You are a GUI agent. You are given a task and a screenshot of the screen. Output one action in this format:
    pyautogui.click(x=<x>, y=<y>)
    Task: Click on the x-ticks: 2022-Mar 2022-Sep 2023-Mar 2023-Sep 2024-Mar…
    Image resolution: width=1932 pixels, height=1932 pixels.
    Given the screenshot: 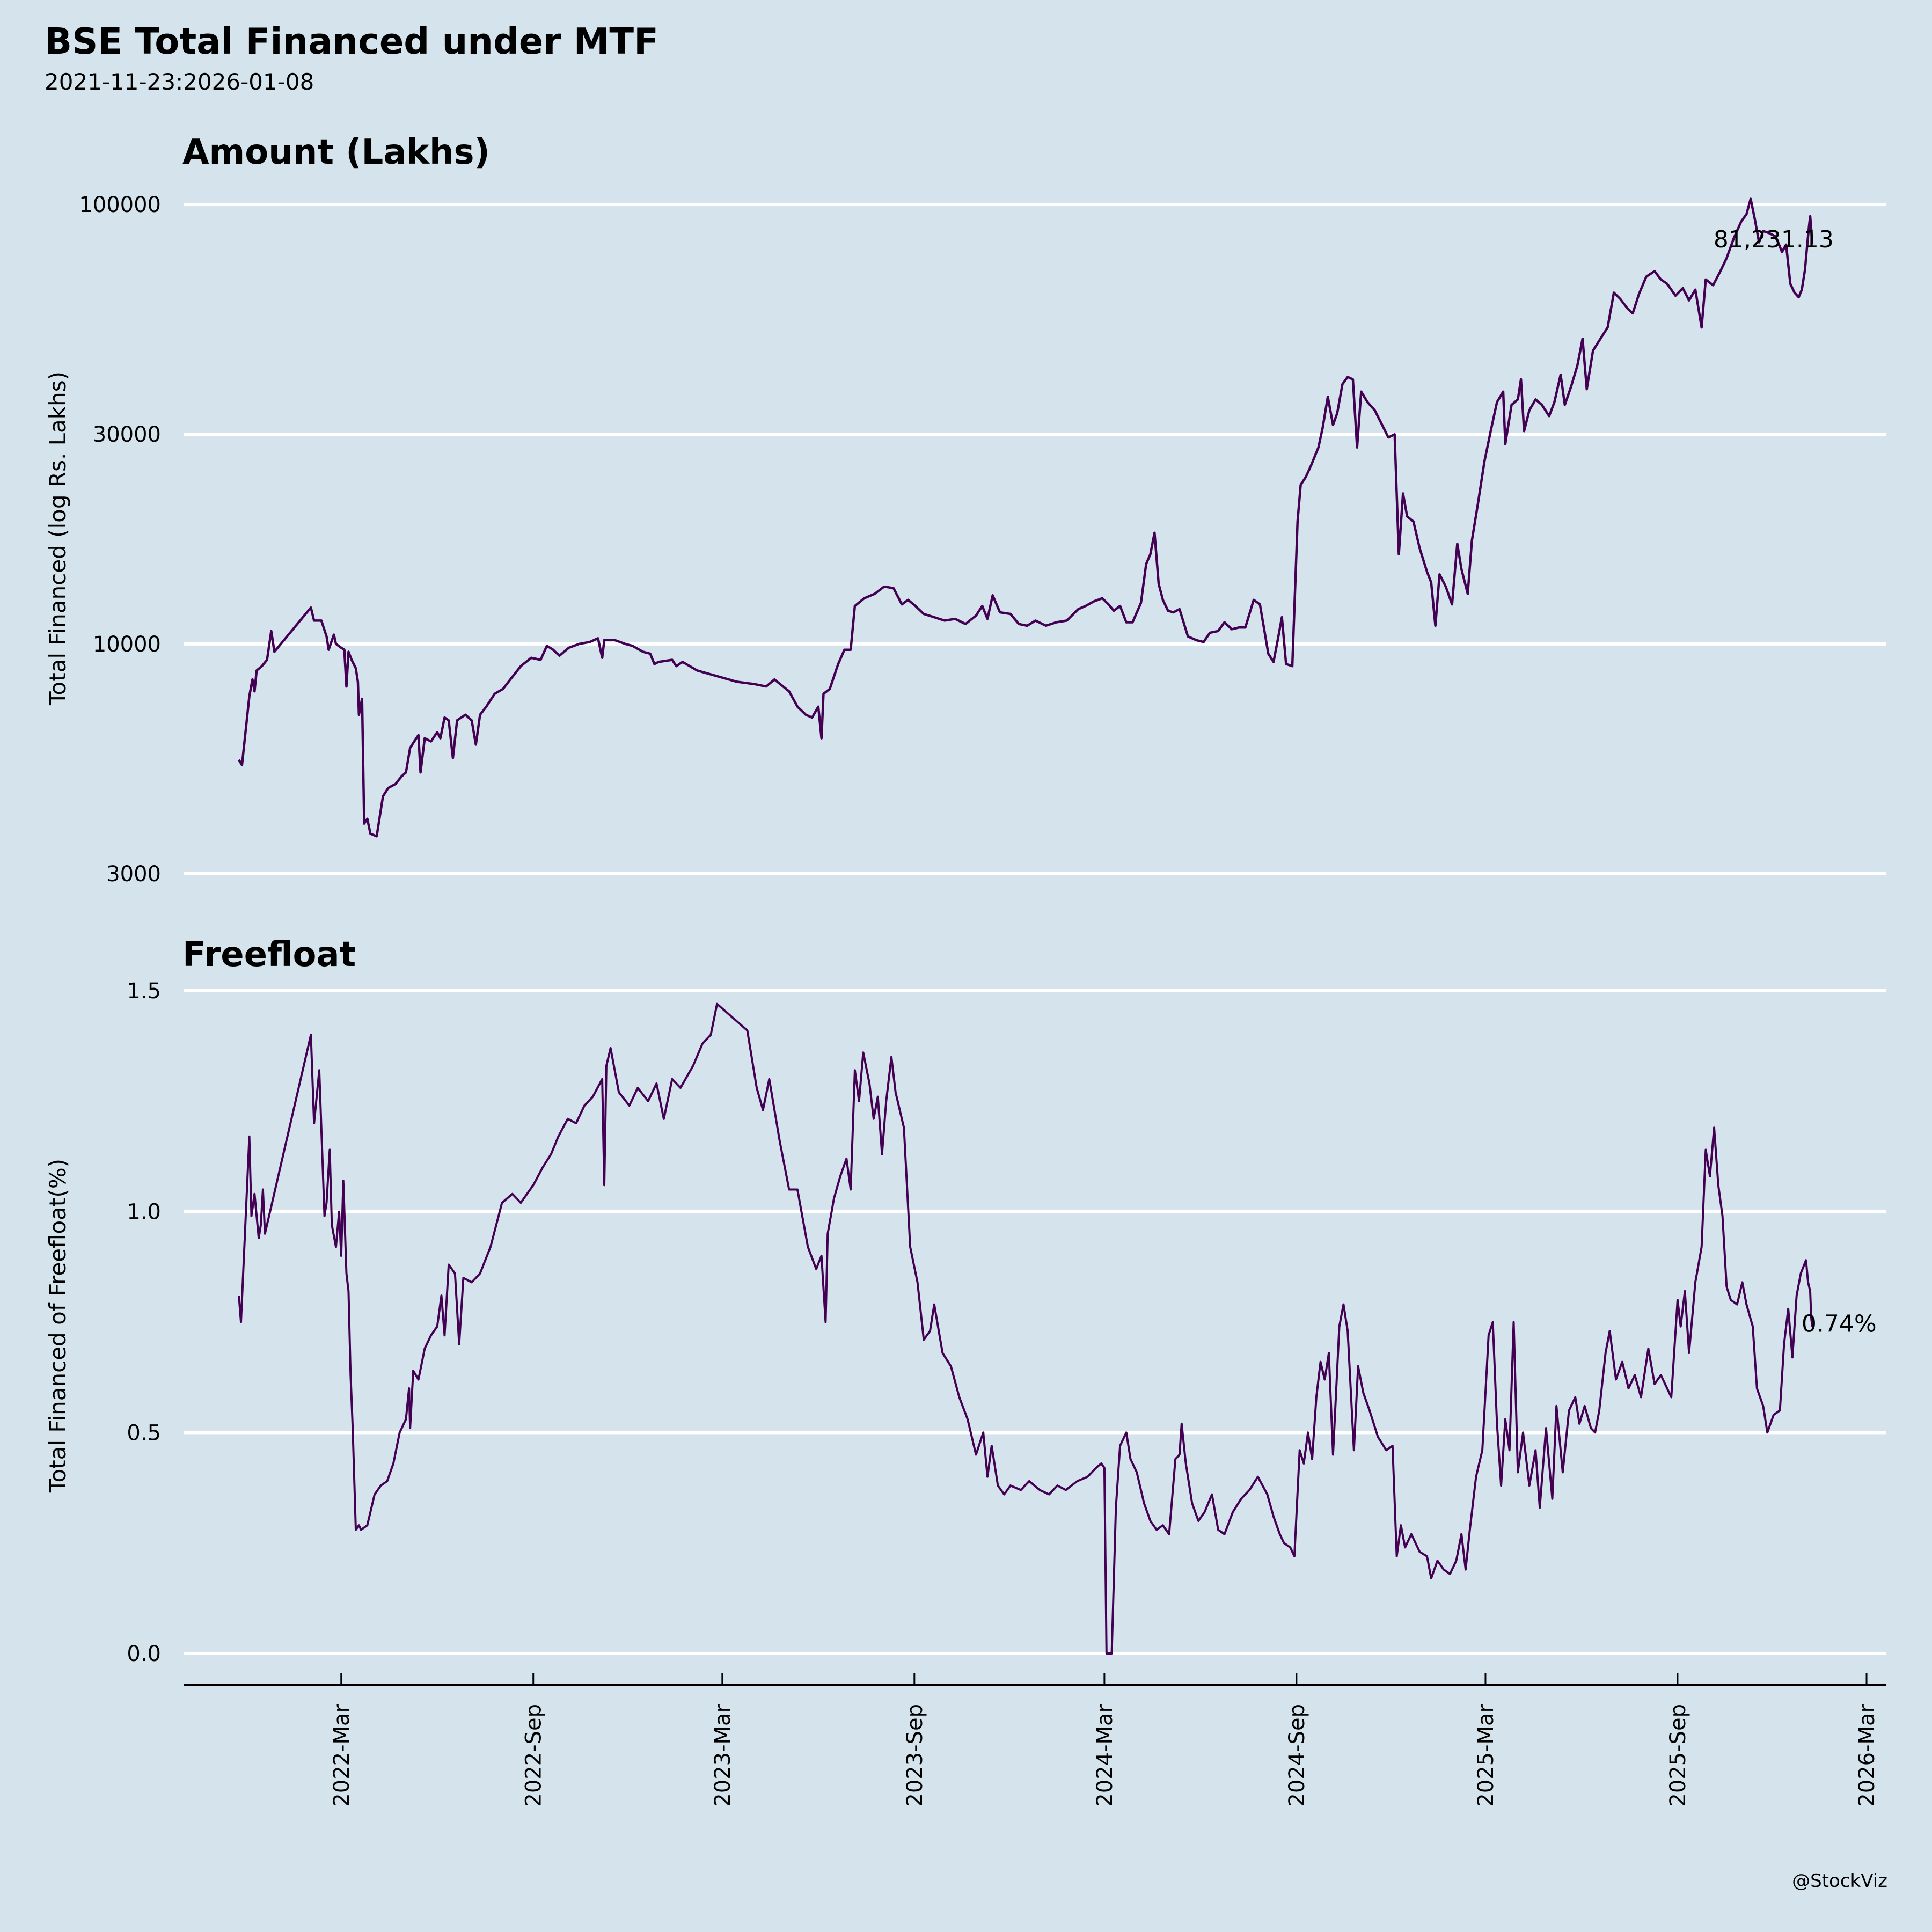 What is the action you would take?
    pyautogui.click(x=1104, y=1740)
    